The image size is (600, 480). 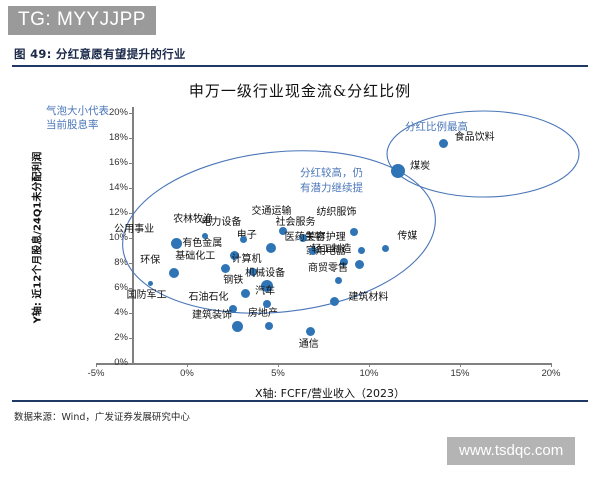 I want to click on source-note: 数据来源：Wind，广发证券发展研究中心, so click(x=102, y=417).